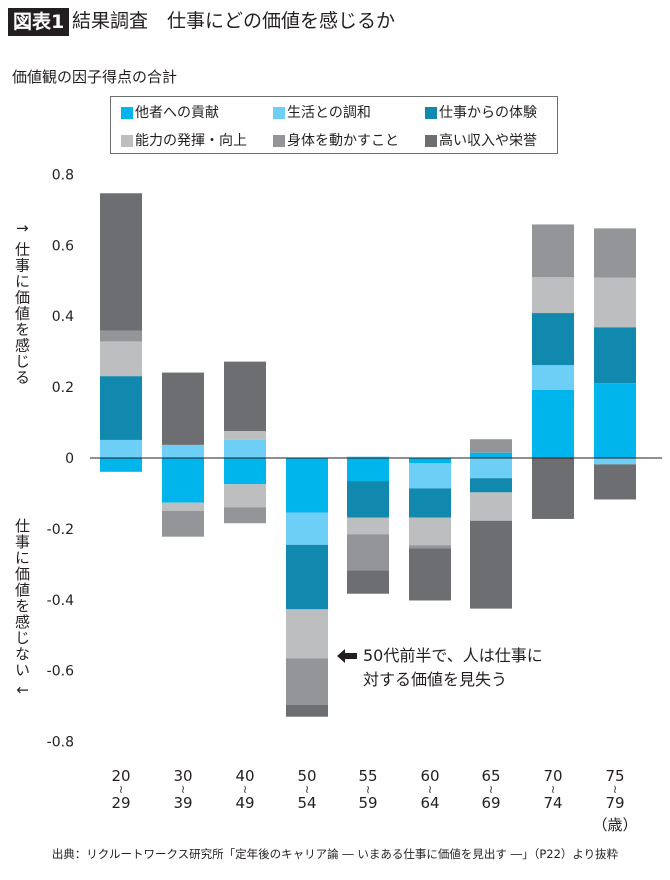  Describe the element at coordinates (615, 803) in the screenshot. I see `x-tick-part: 79` at that location.